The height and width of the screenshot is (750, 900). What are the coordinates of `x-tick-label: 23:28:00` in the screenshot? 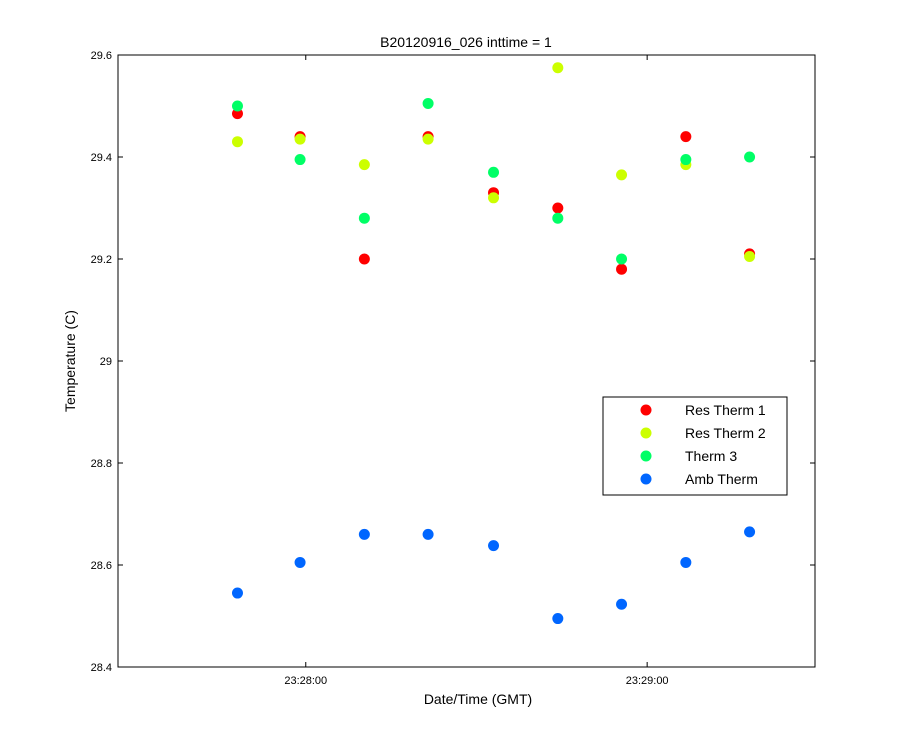 It's located at (305, 681).